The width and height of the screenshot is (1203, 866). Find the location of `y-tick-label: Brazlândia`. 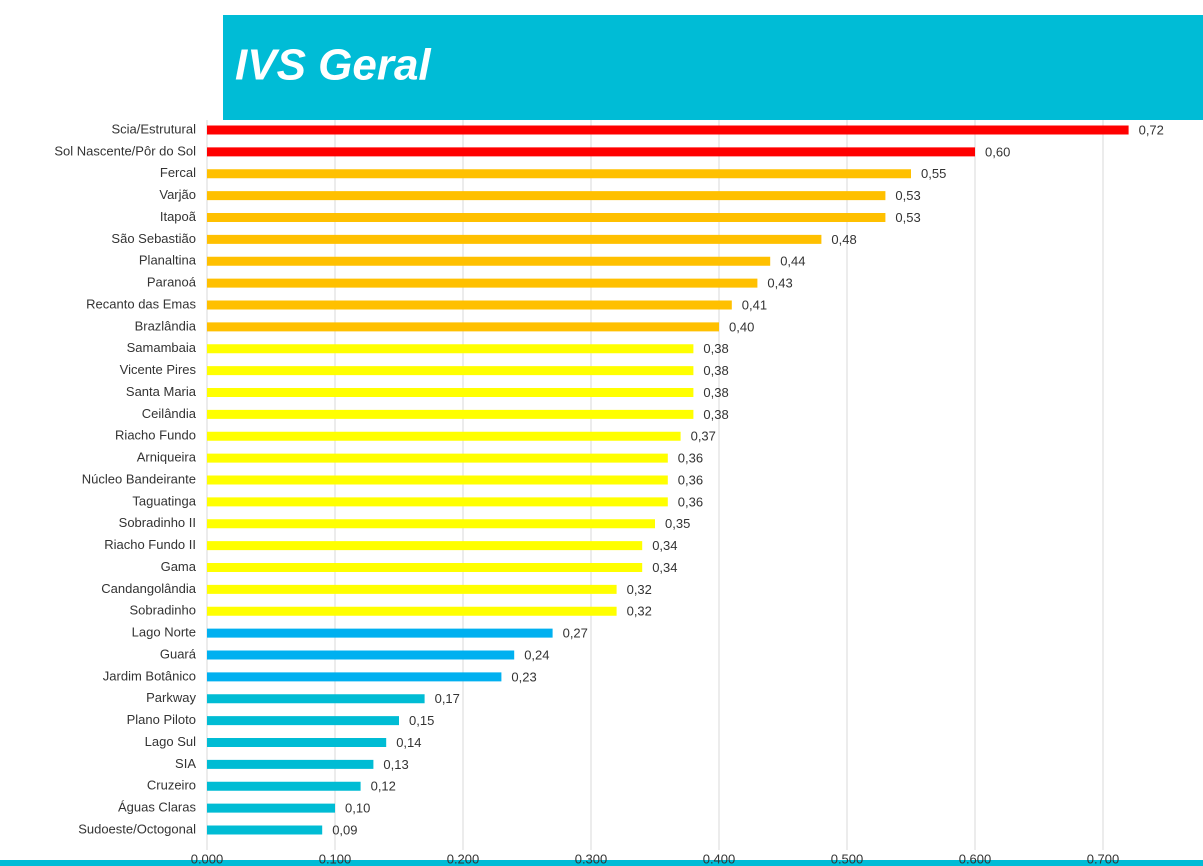

y-tick-label: Brazlândia is located at coordinates (166, 325).